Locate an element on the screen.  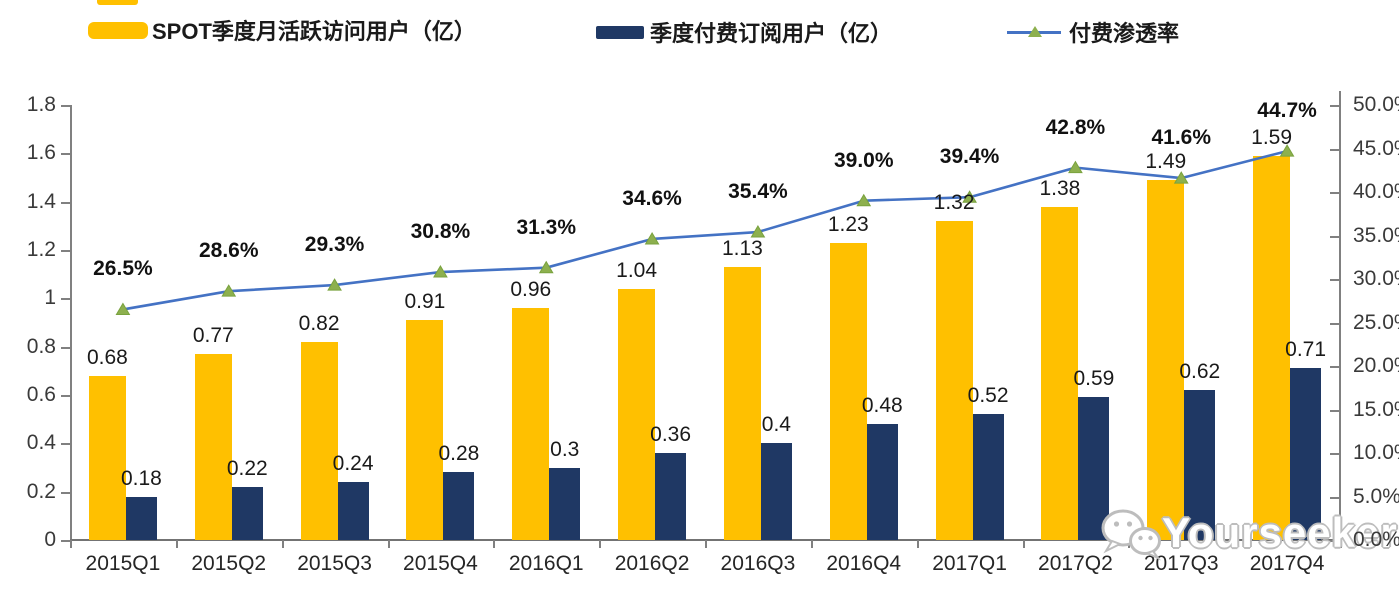
legend-item-penetration: 付费渗透率 is located at coordinates (1093, 32).